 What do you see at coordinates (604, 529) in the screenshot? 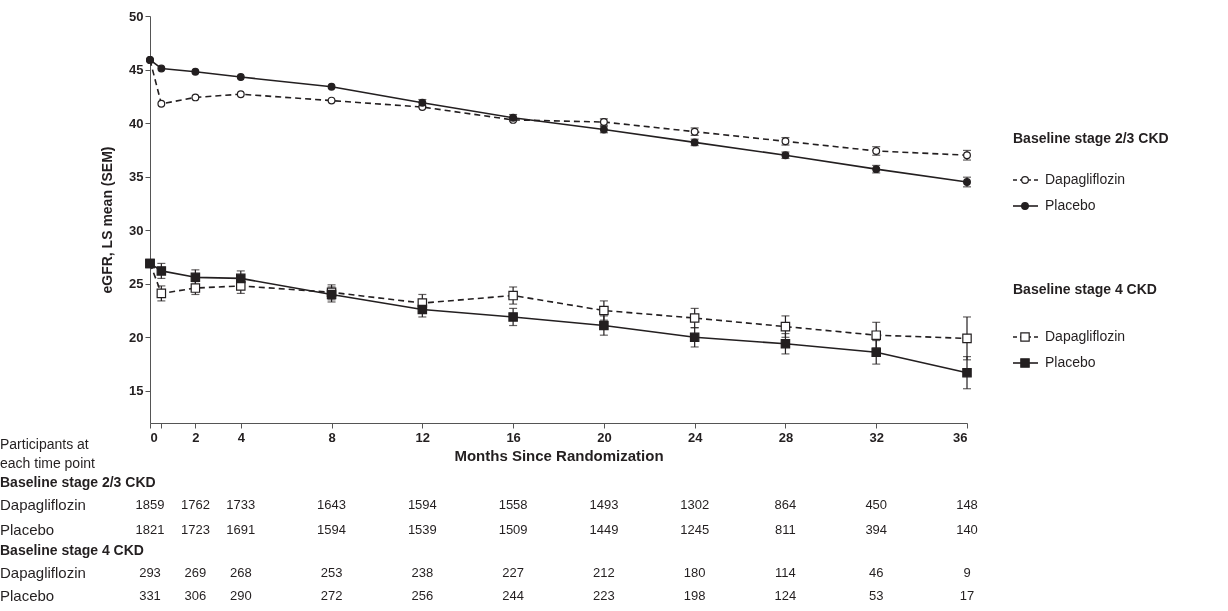
I see `text: 1449` at bounding box center [604, 529].